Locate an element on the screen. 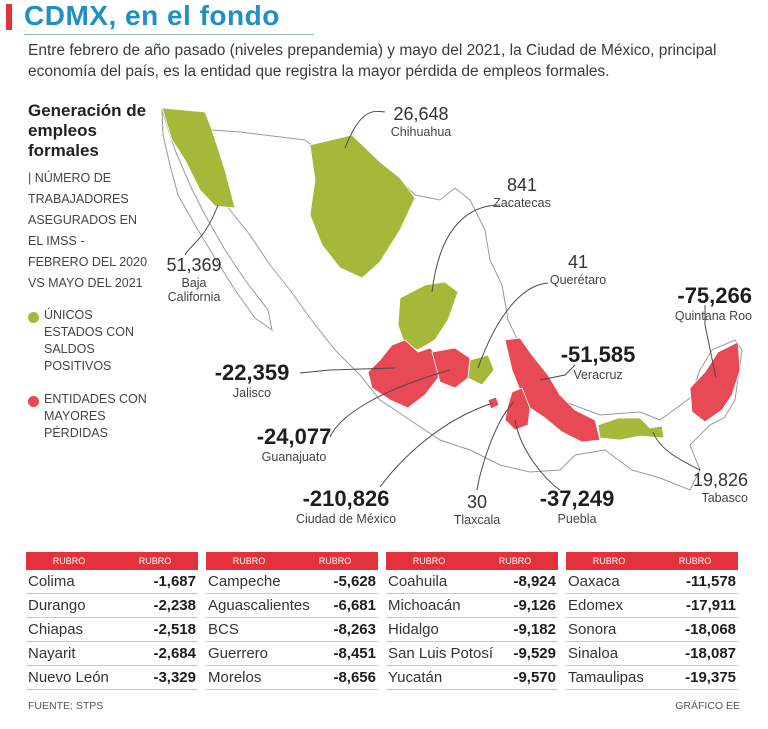  leader-tabasco is located at coordinates (676, 451).